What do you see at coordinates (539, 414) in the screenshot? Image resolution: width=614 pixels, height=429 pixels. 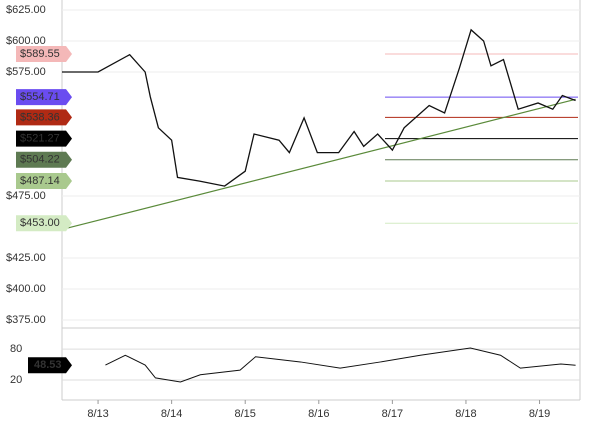 I see `x-tick-label: 8/19` at bounding box center [539, 414].